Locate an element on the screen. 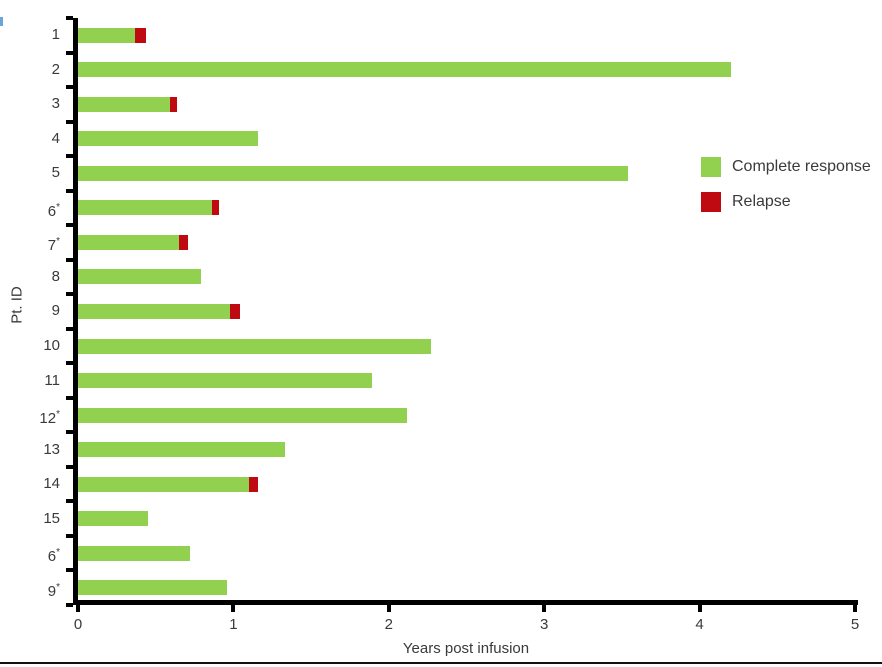 The width and height of the screenshot is (882, 667). patient-id-label: 14 is located at coordinates (51, 484).